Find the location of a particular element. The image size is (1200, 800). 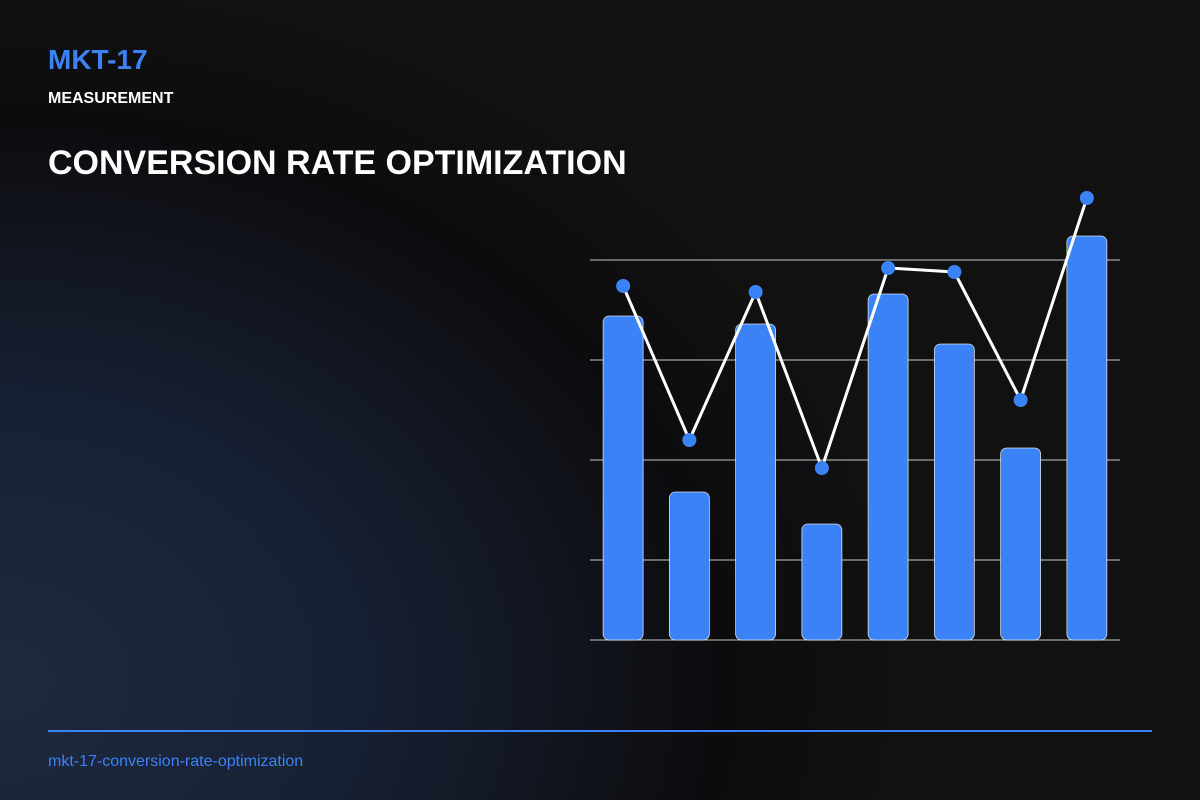

slide-code: MKT-17 is located at coordinates (98, 59).